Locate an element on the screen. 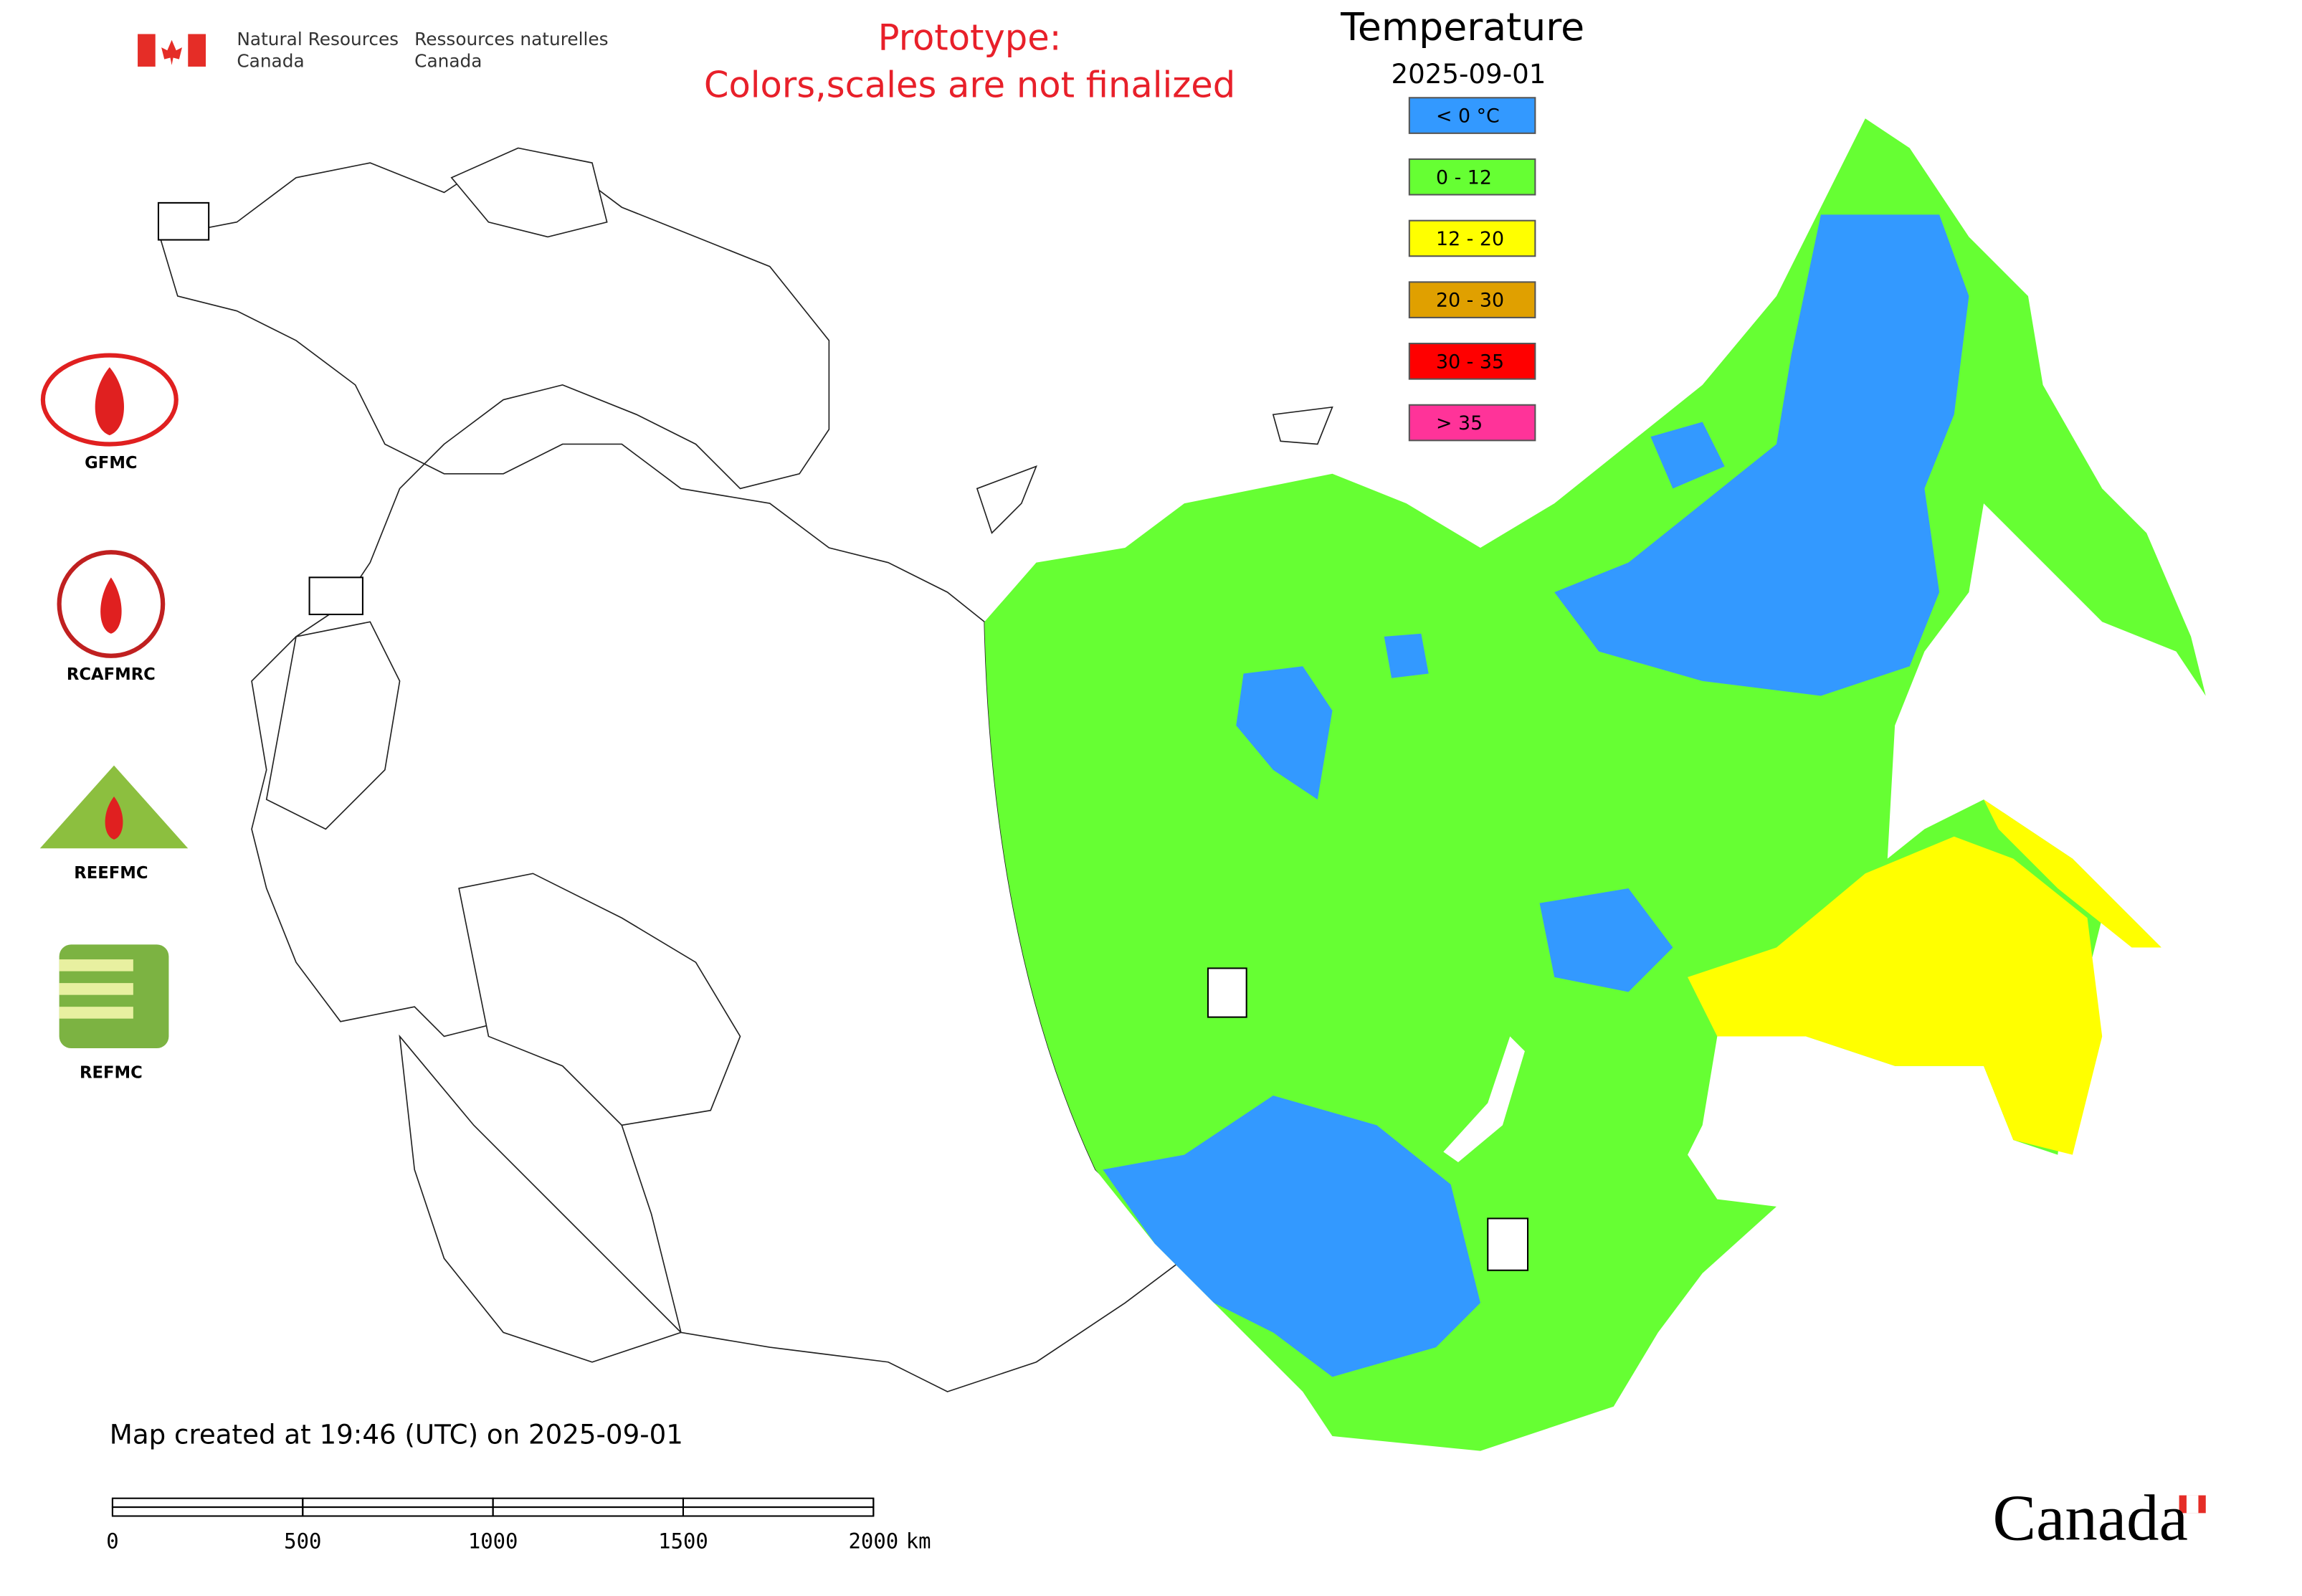  agency-fr: Ressources naturelles is located at coordinates (511, 39).